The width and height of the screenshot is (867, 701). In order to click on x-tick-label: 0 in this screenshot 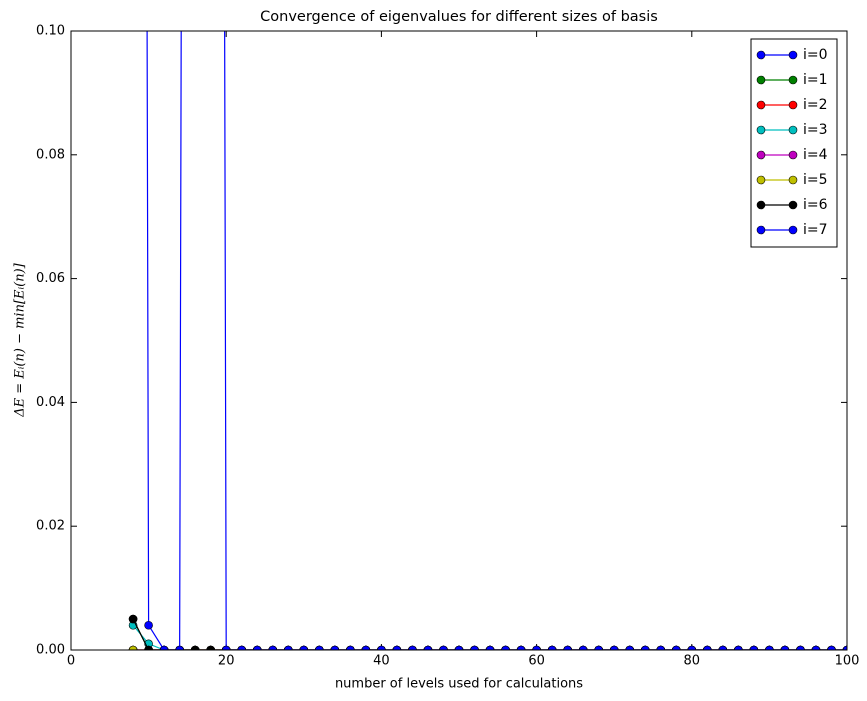, I will do `click(71, 661)`.